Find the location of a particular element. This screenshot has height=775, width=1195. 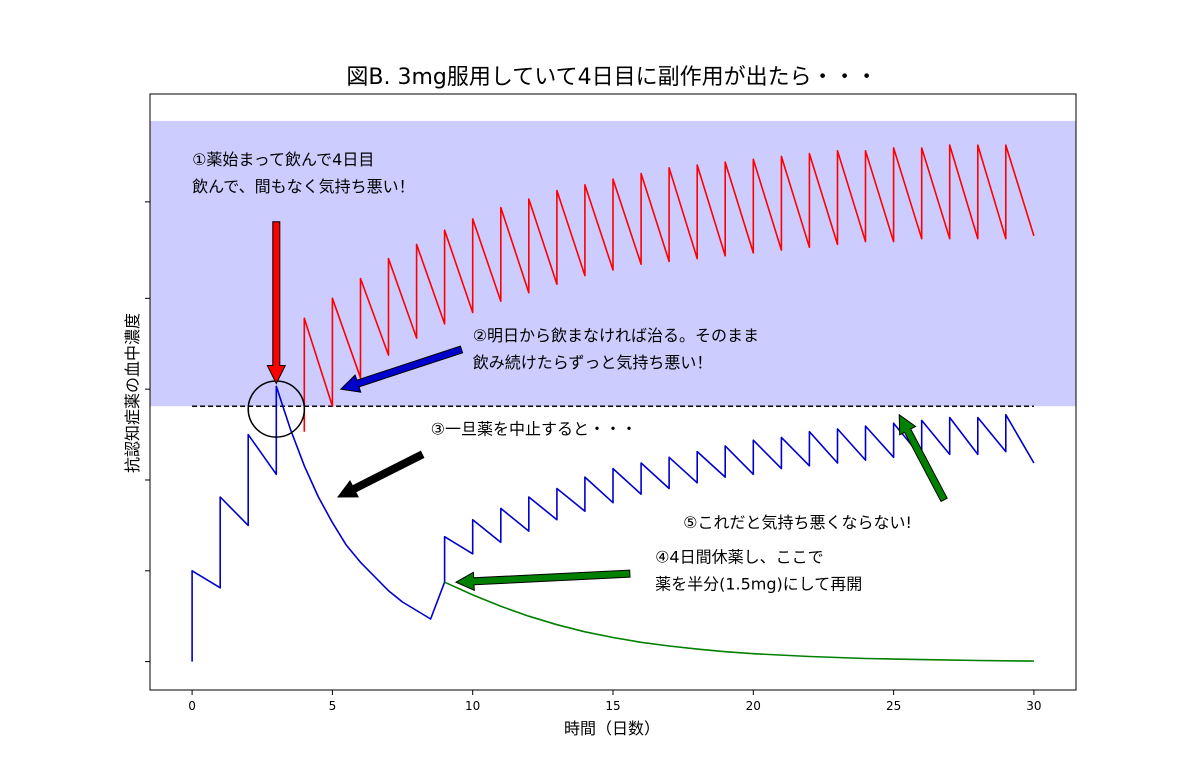

y-axis is located at coordinates (147, 432).